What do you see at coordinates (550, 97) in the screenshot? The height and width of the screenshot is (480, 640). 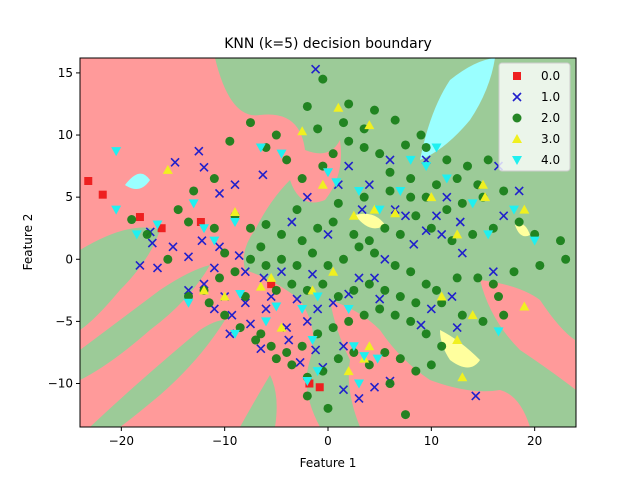 I see `legend-label: 1.0` at bounding box center [550, 97].